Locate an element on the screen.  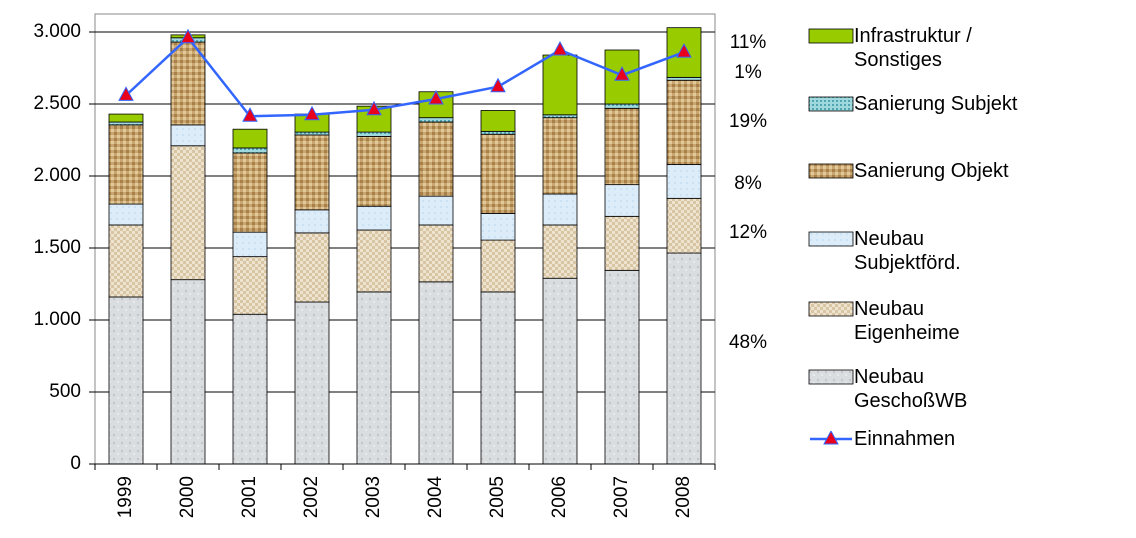
legend-item: Neubau Eigenheime is located at coordinates (921, 321).